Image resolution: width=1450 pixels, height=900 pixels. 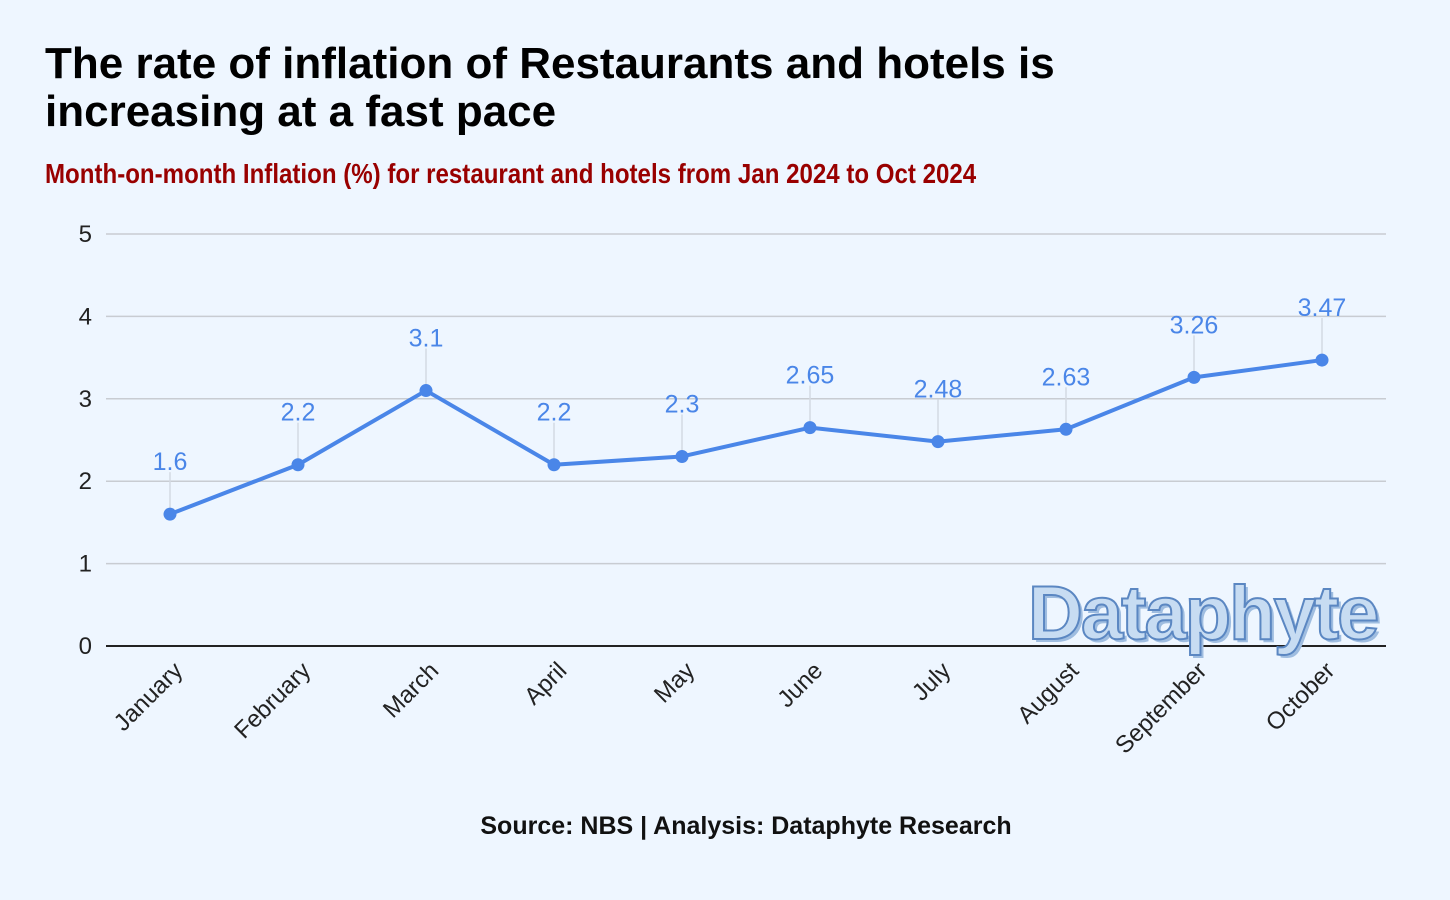 What do you see at coordinates (931, 681) in the screenshot?
I see `x-tick-label: July` at bounding box center [931, 681].